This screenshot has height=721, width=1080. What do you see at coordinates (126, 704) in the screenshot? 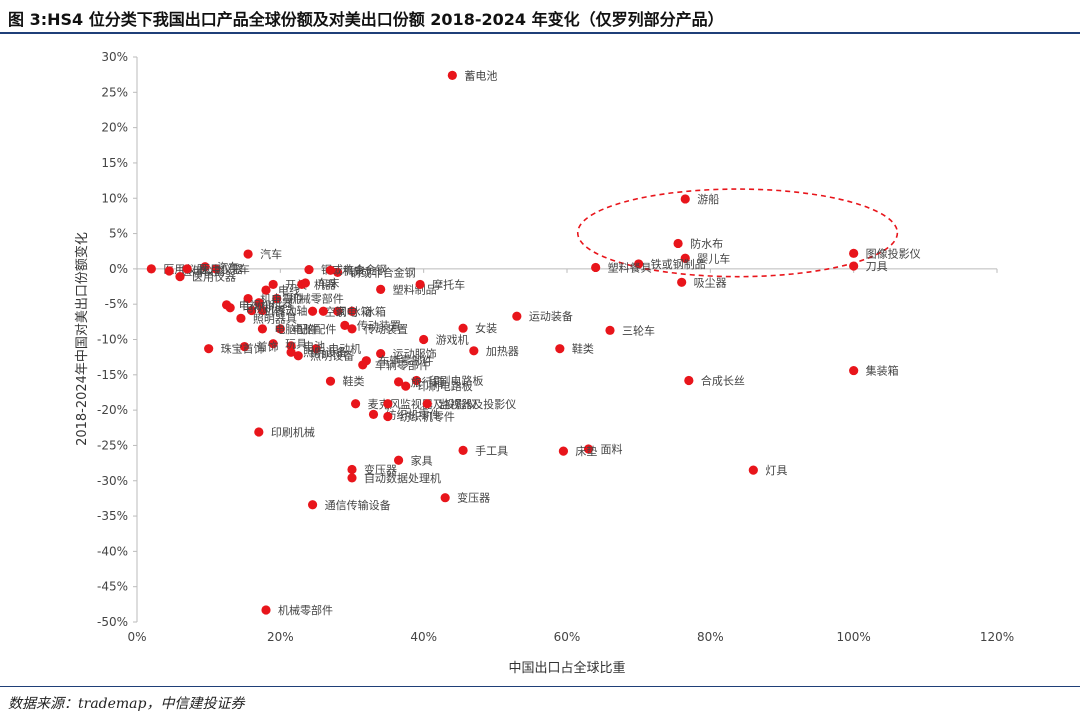
I see `source-note: 数据来源：trademap，中信建投证券` at bounding box center [126, 704].